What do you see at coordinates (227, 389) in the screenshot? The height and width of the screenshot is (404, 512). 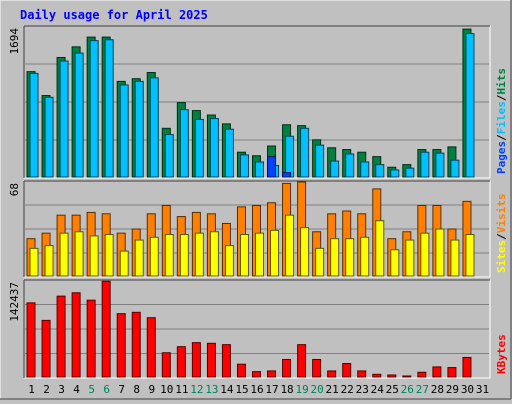 I see `x-tick-label-day-14: 14` at bounding box center [227, 389].